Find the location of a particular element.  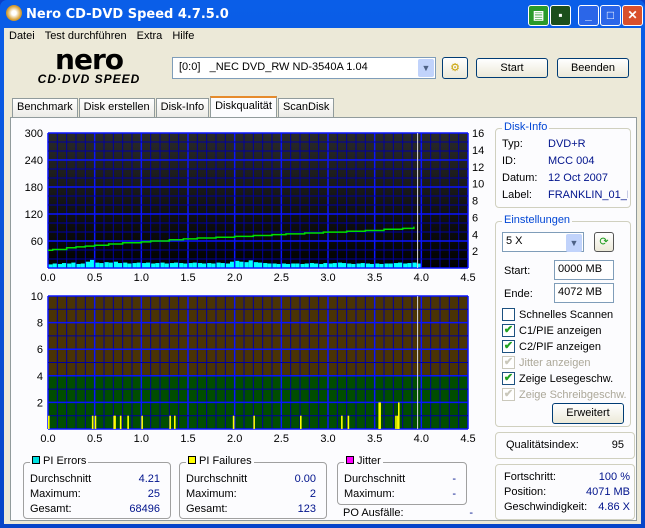

max-label: Maximum: is located at coordinates (211, 494).